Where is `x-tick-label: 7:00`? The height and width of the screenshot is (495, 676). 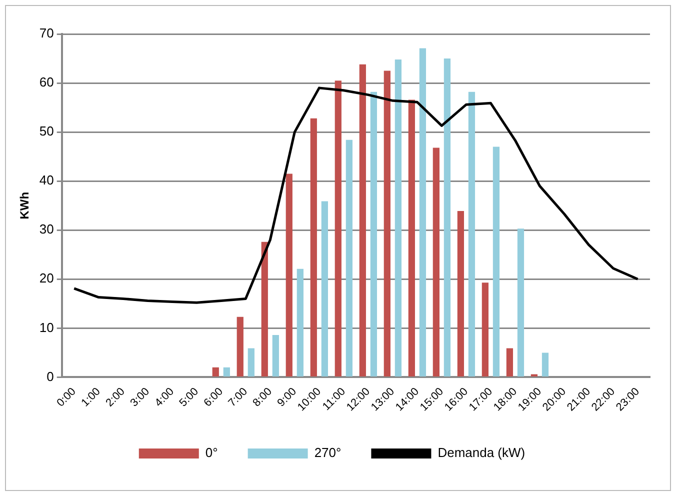 x-tick-label: 7:00 is located at coordinates (238, 398).